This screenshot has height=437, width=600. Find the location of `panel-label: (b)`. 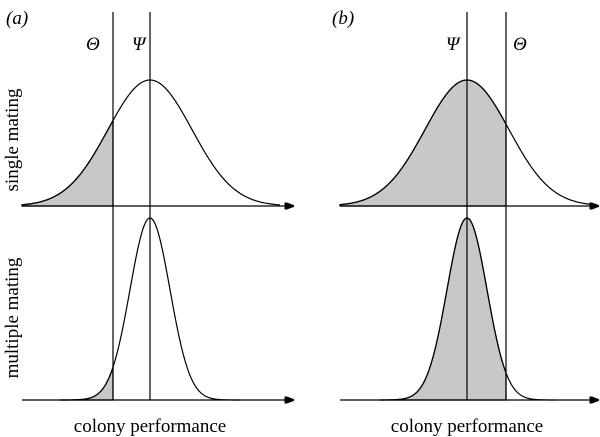

panel-label: (b) is located at coordinates (343, 18).